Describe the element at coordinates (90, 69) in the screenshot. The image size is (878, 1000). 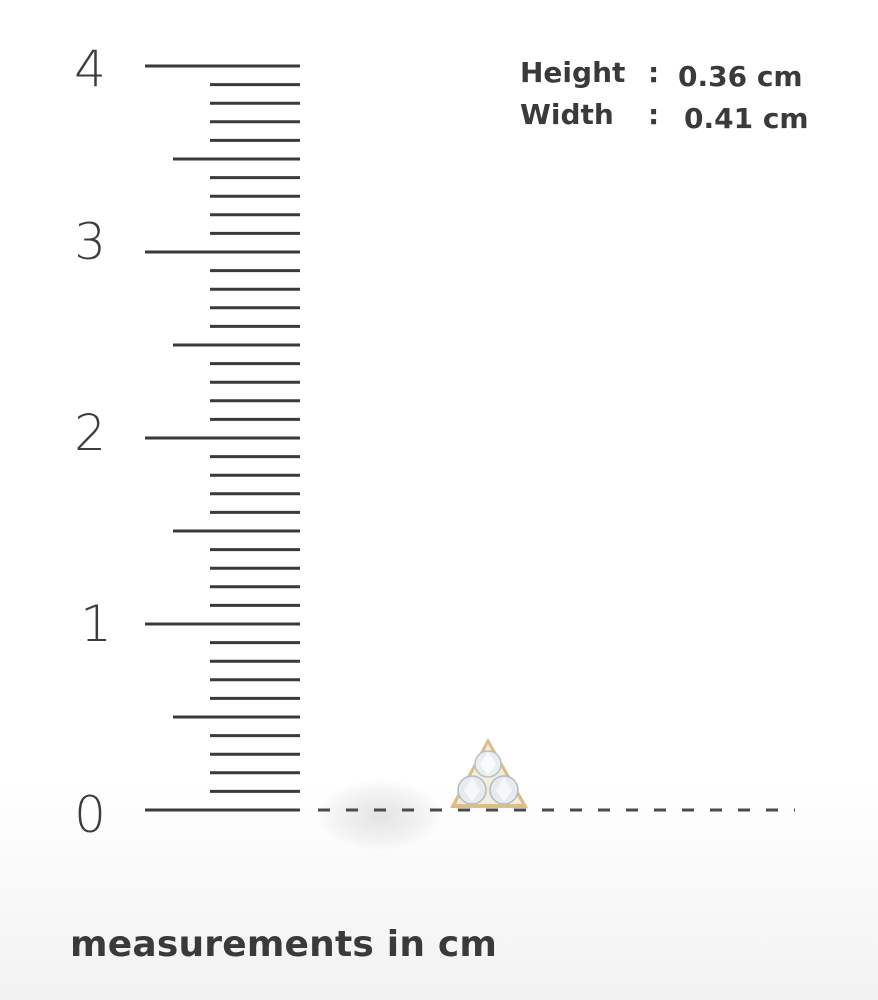
I see `ruler-label-4: 4` at that location.